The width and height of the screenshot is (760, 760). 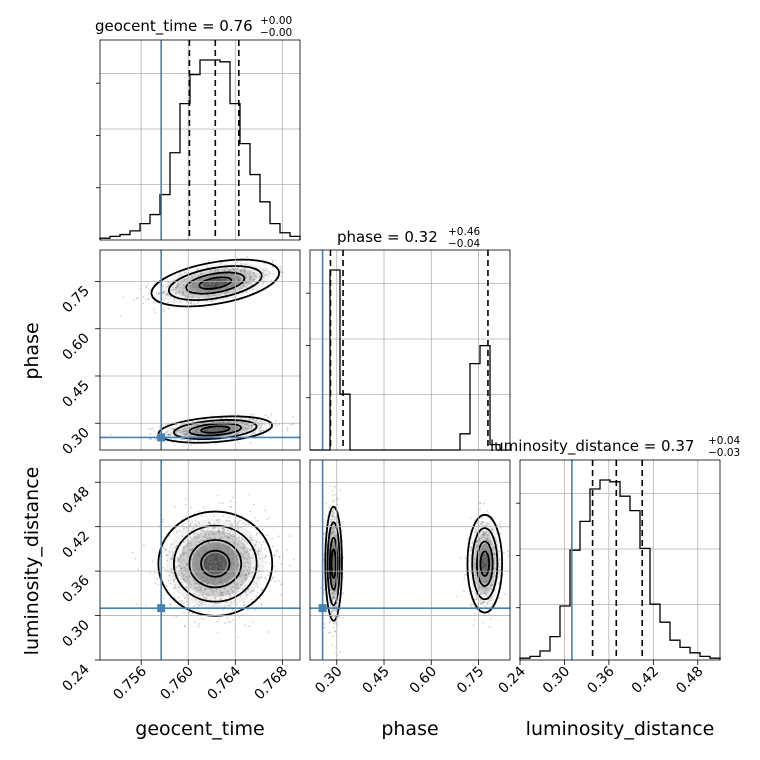 I want to click on density-fill, so click(x=215, y=283).